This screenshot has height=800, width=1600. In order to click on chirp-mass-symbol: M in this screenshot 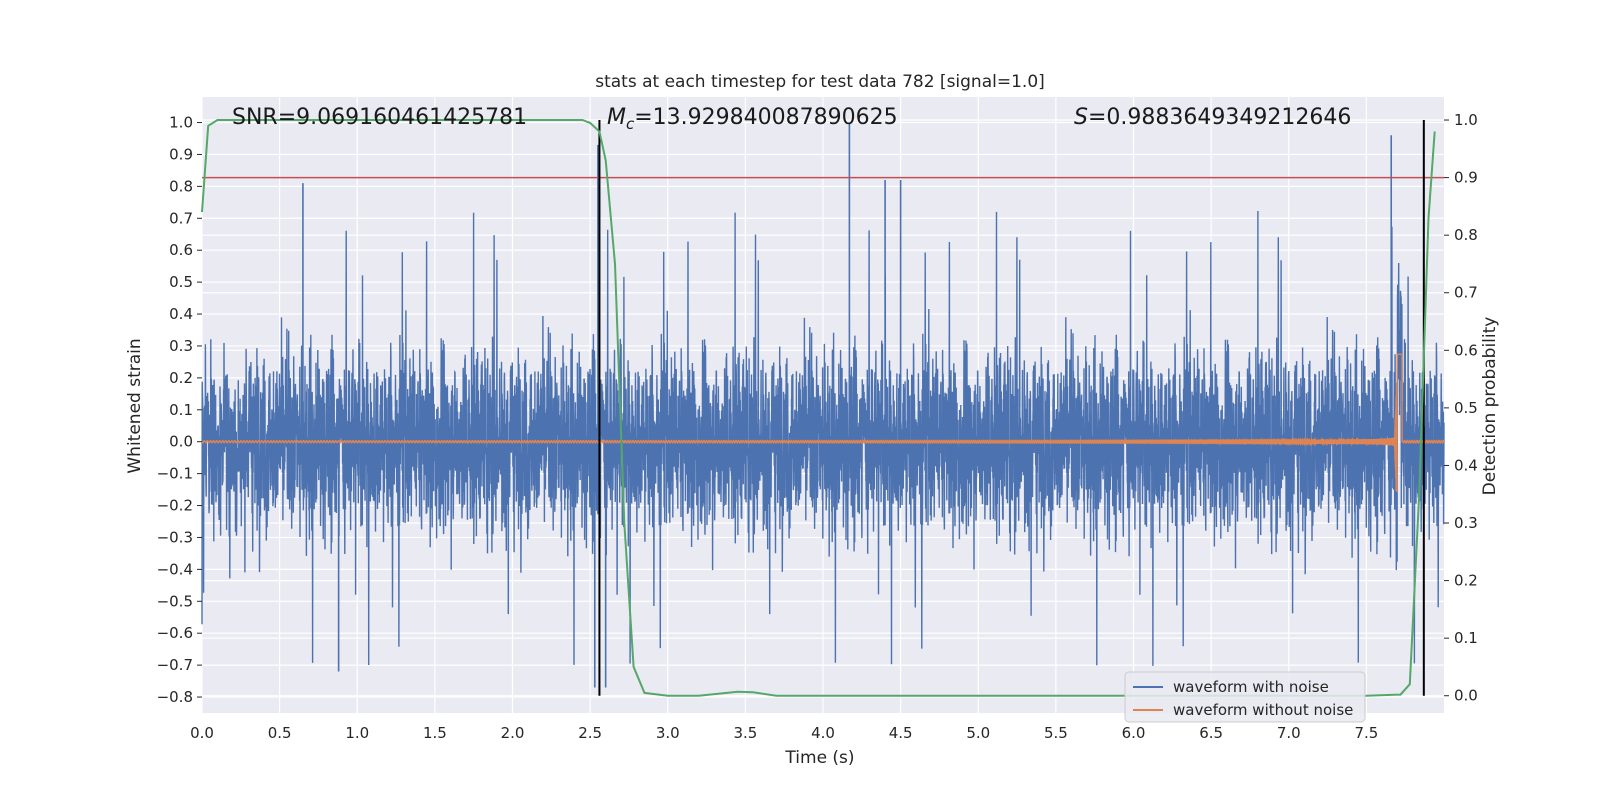, I will do `click(616, 117)`.